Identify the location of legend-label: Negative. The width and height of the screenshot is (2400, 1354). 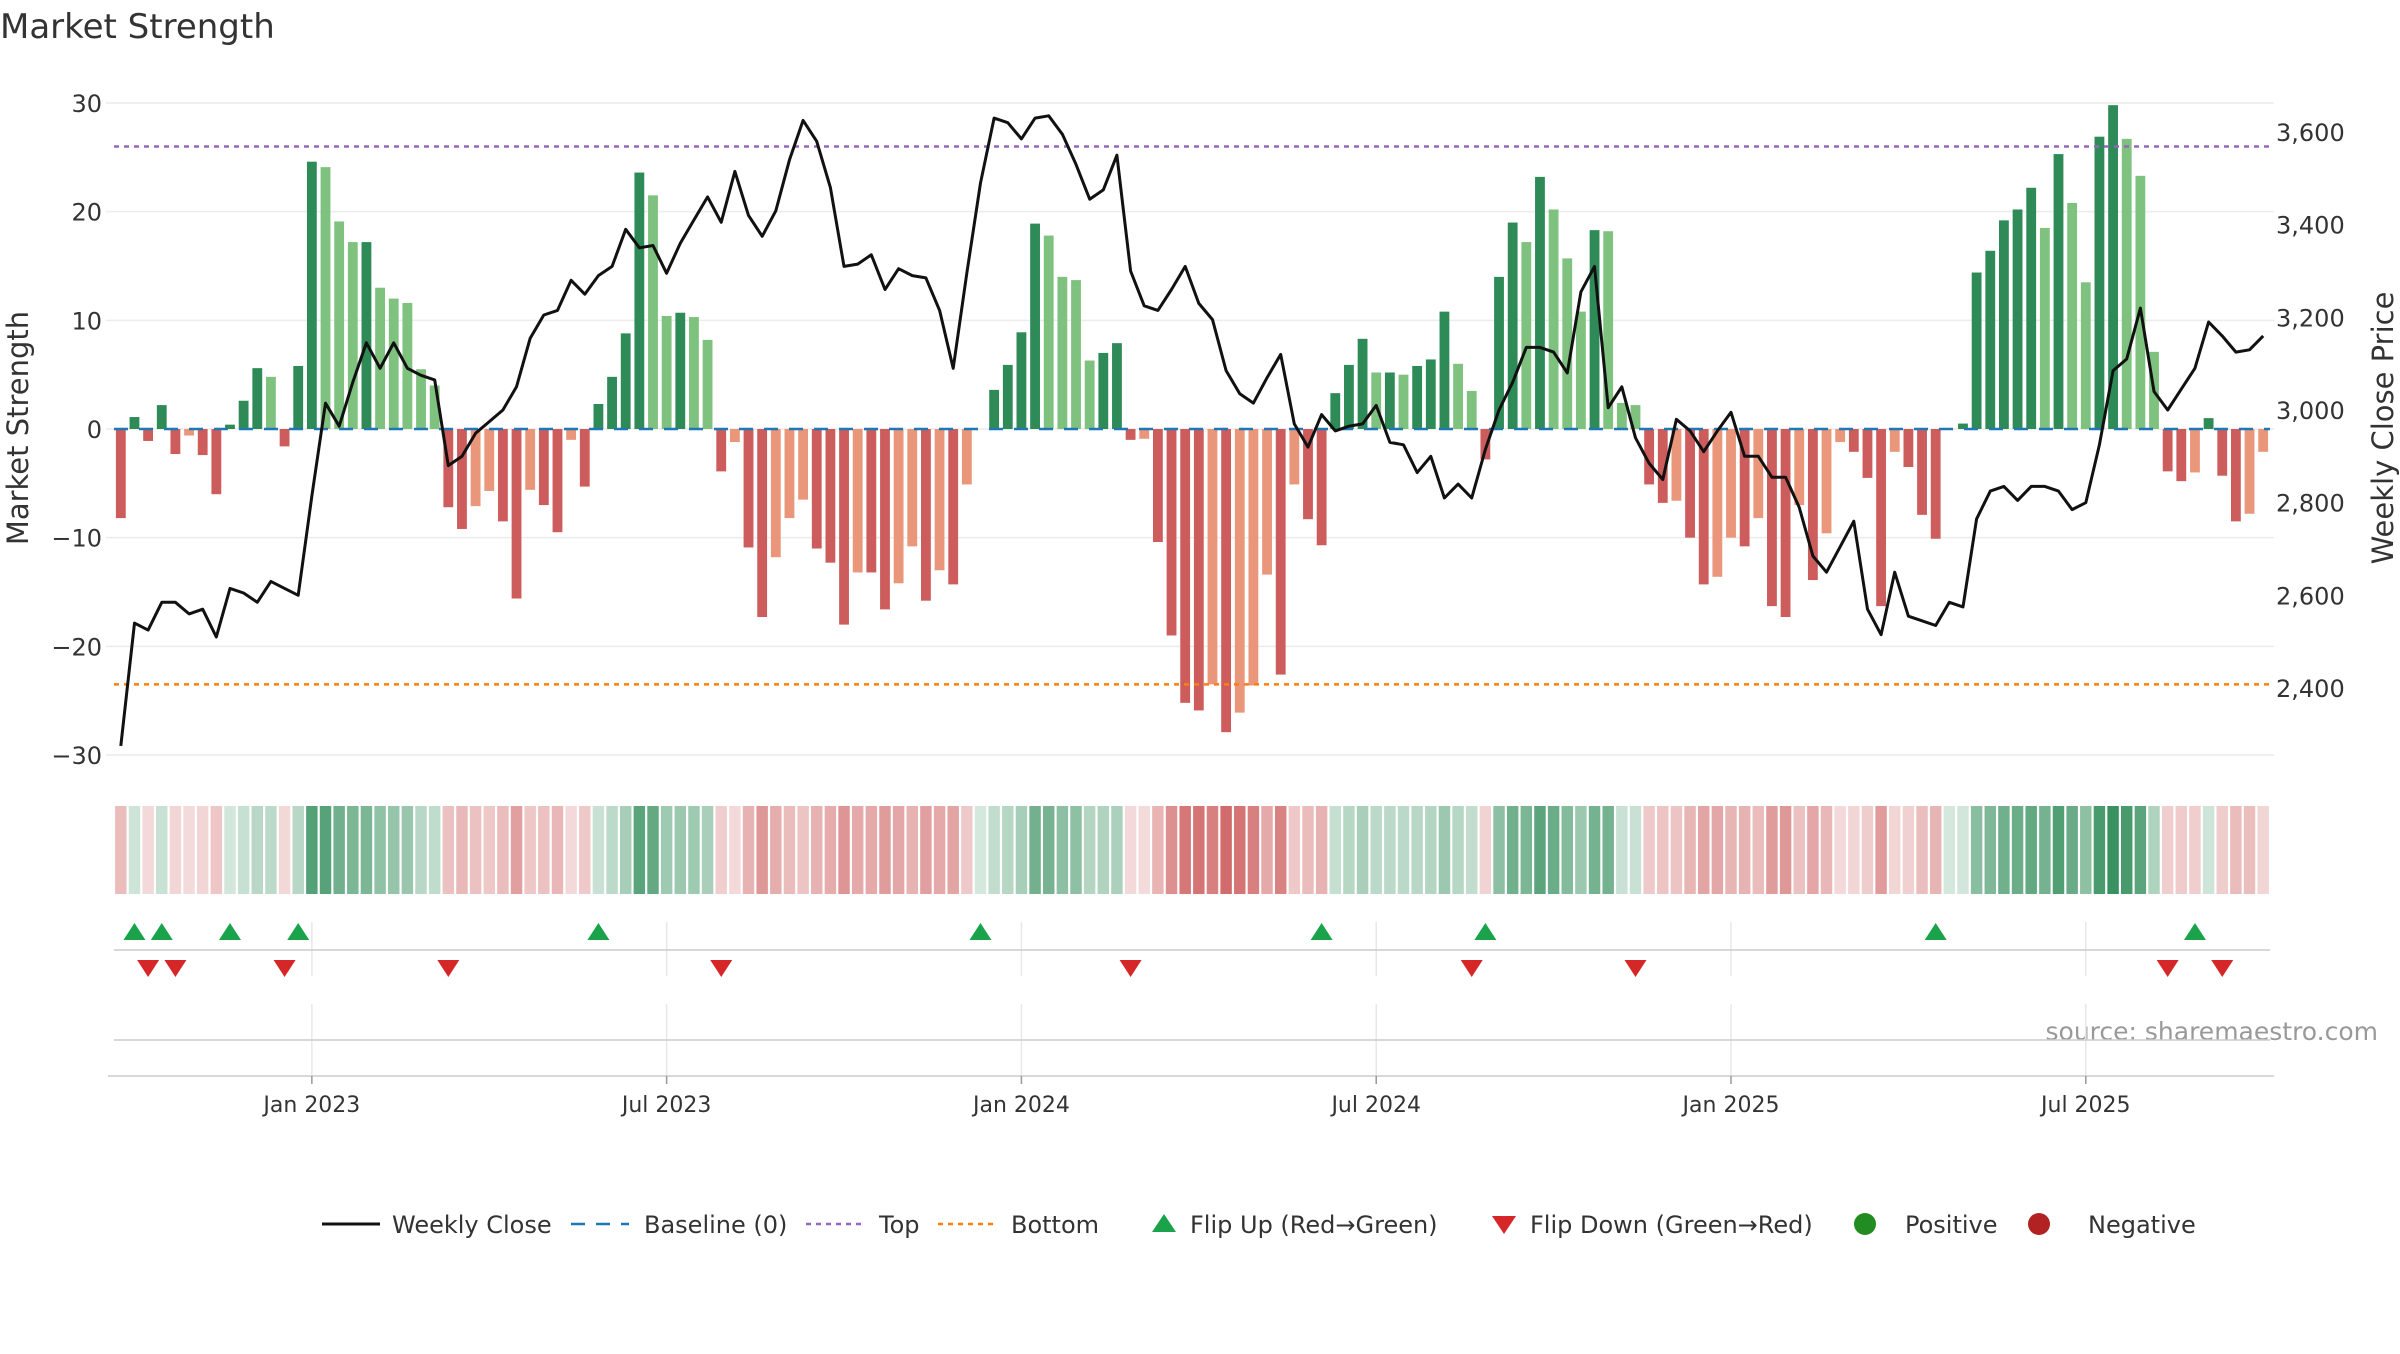
(2142, 1225).